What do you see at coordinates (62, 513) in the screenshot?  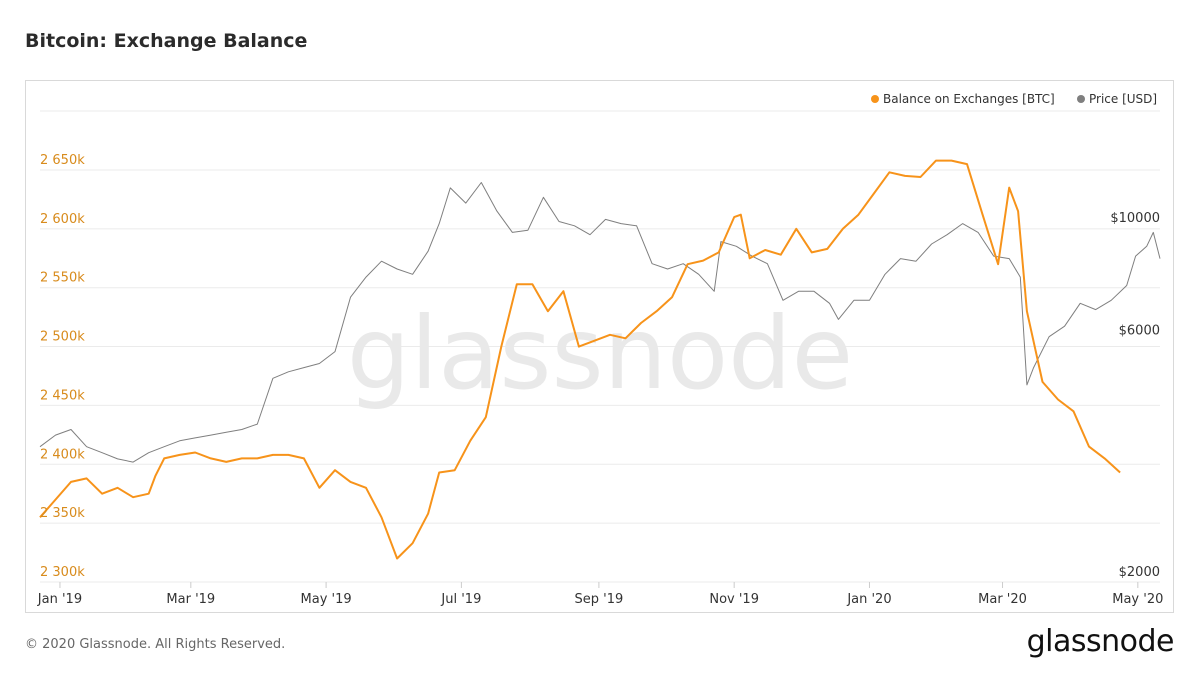 I see `y-left-tick-label: 2 350k` at bounding box center [62, 513].